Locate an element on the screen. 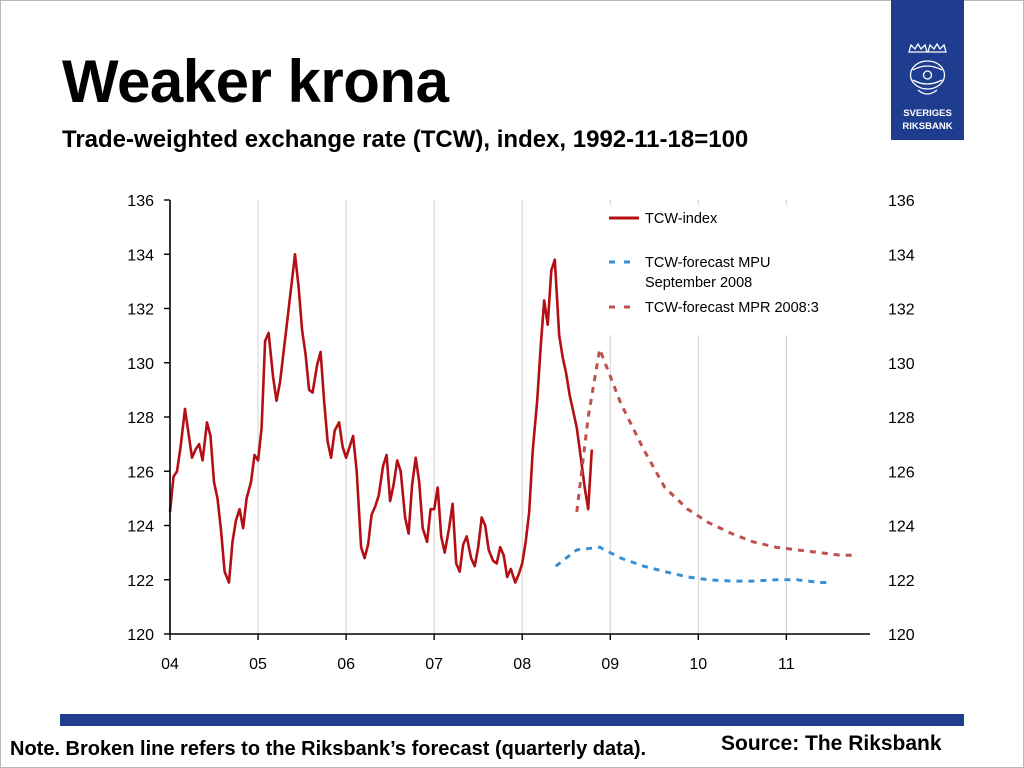 The width and height of the screenshot is (1024, 768). footer-bar is located at coordinates (512, 720).